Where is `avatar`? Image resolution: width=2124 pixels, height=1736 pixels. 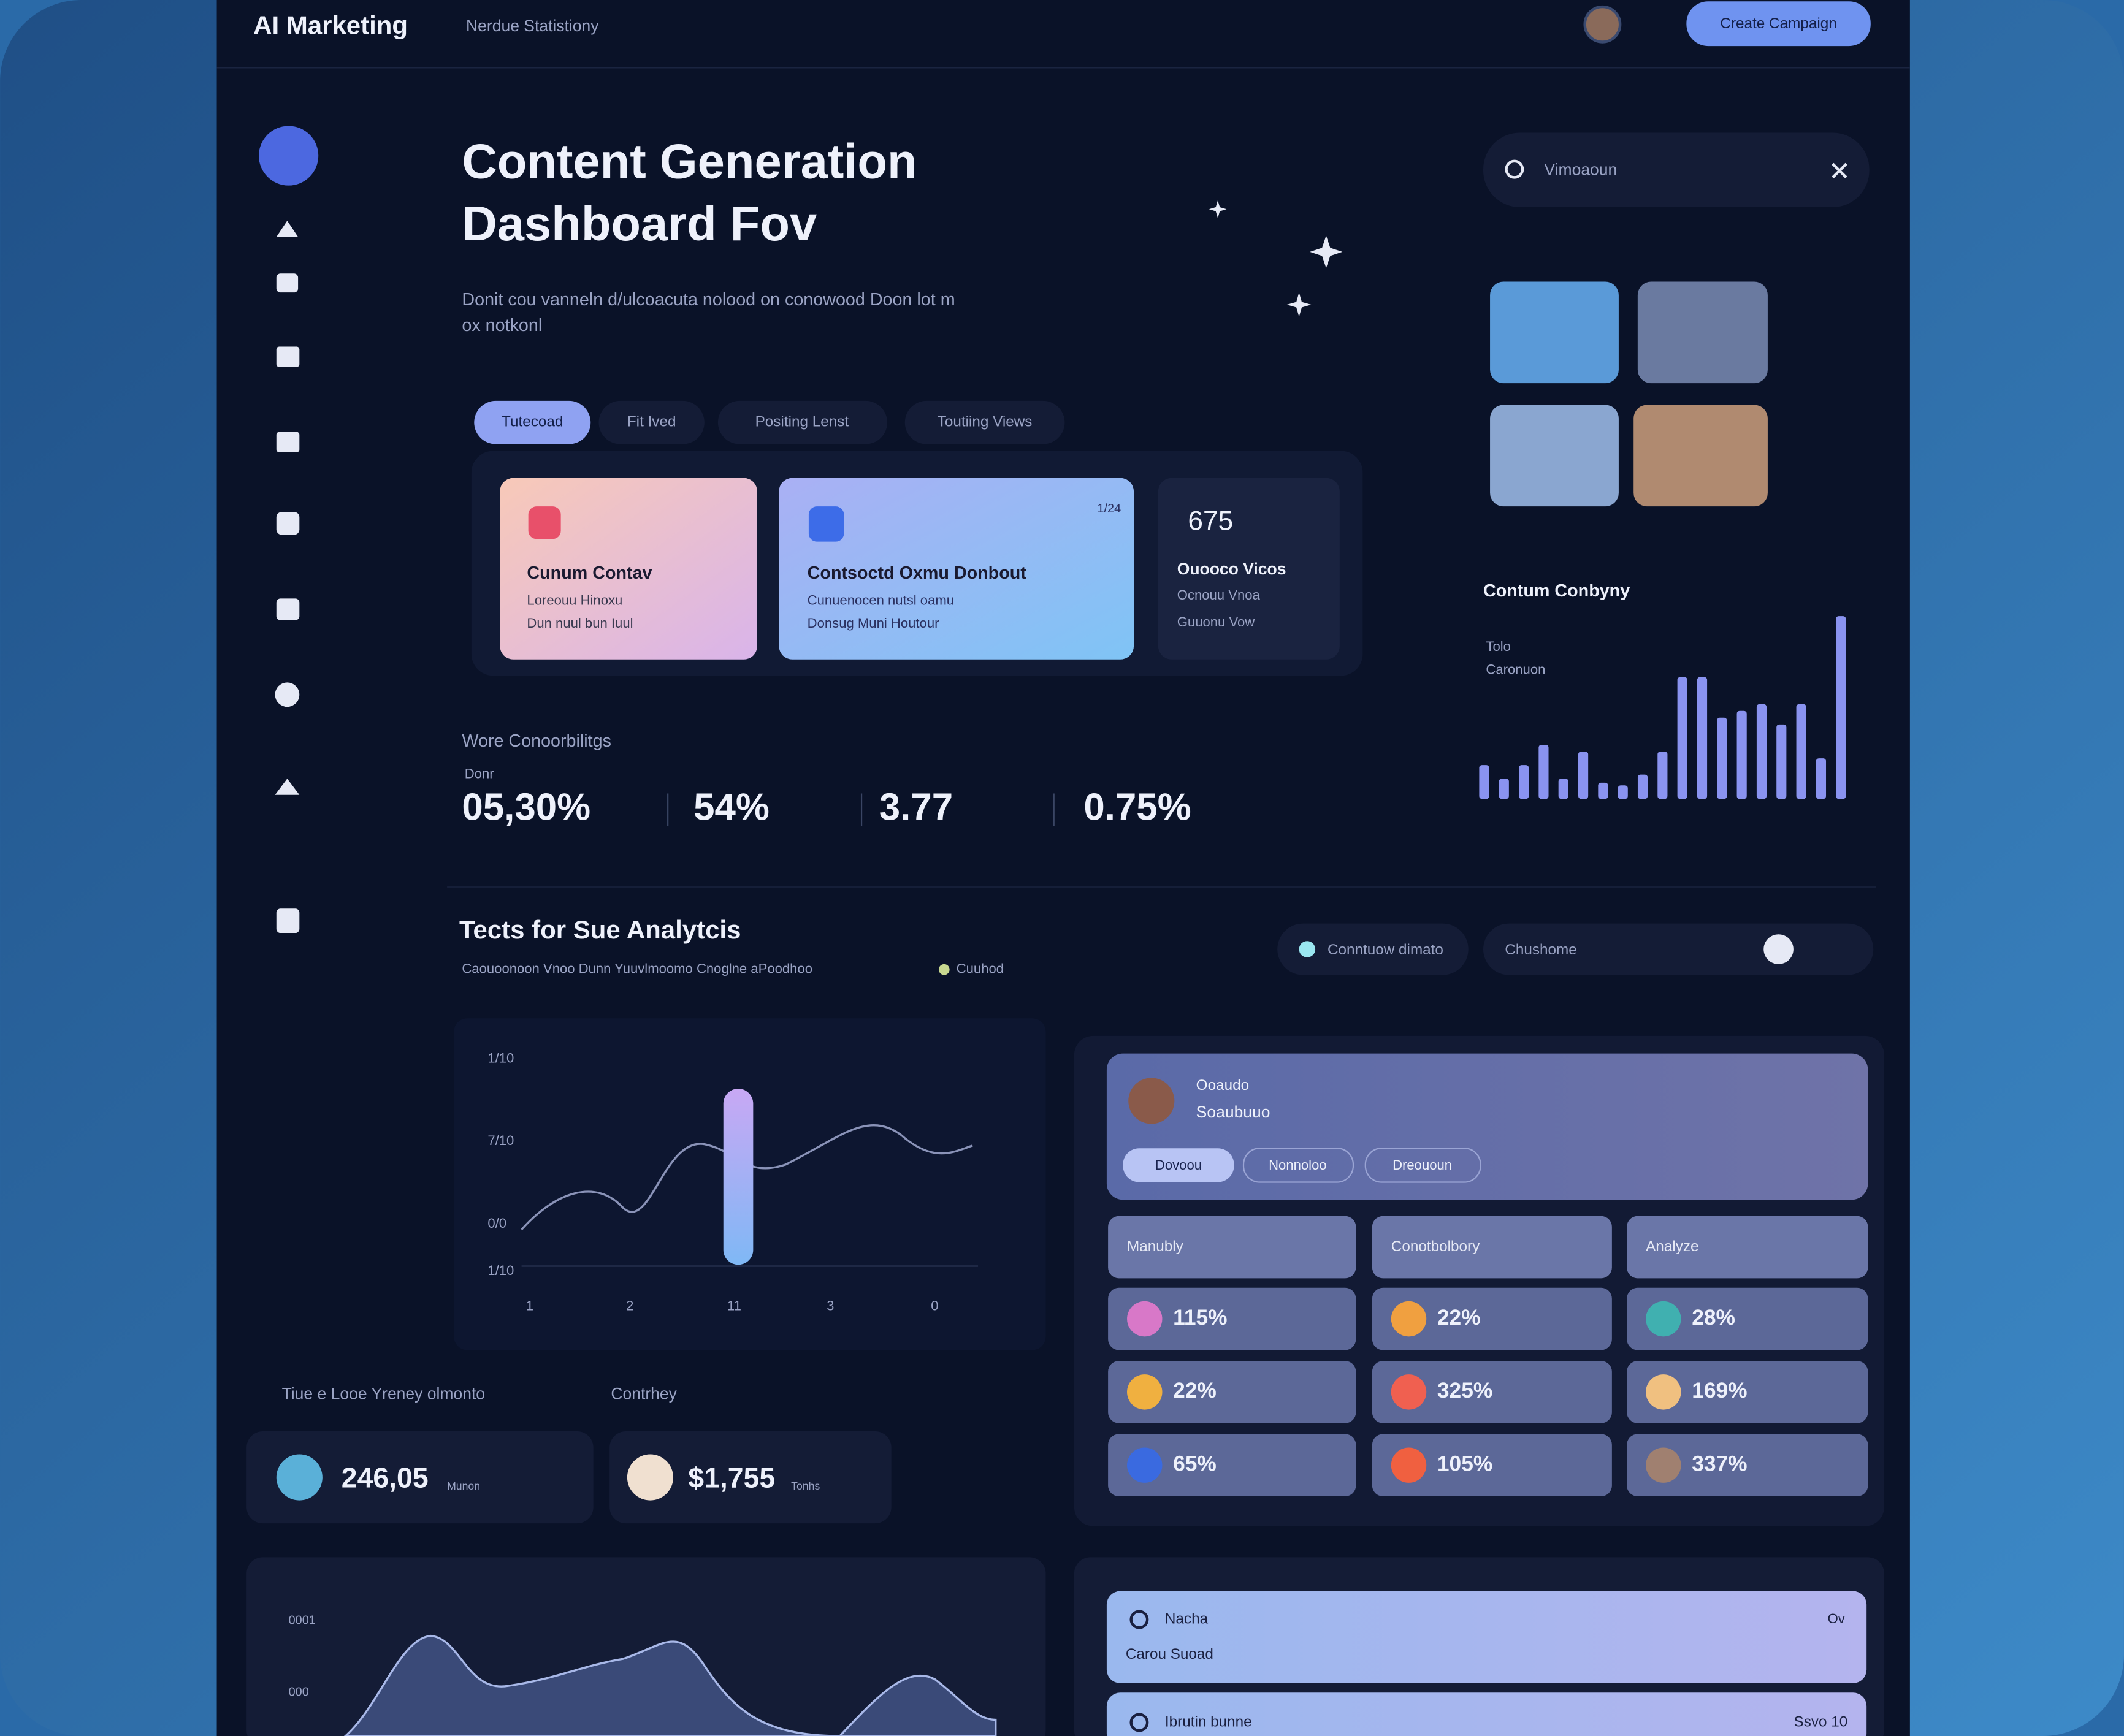
avatar is located at coordinates (1602, 24).